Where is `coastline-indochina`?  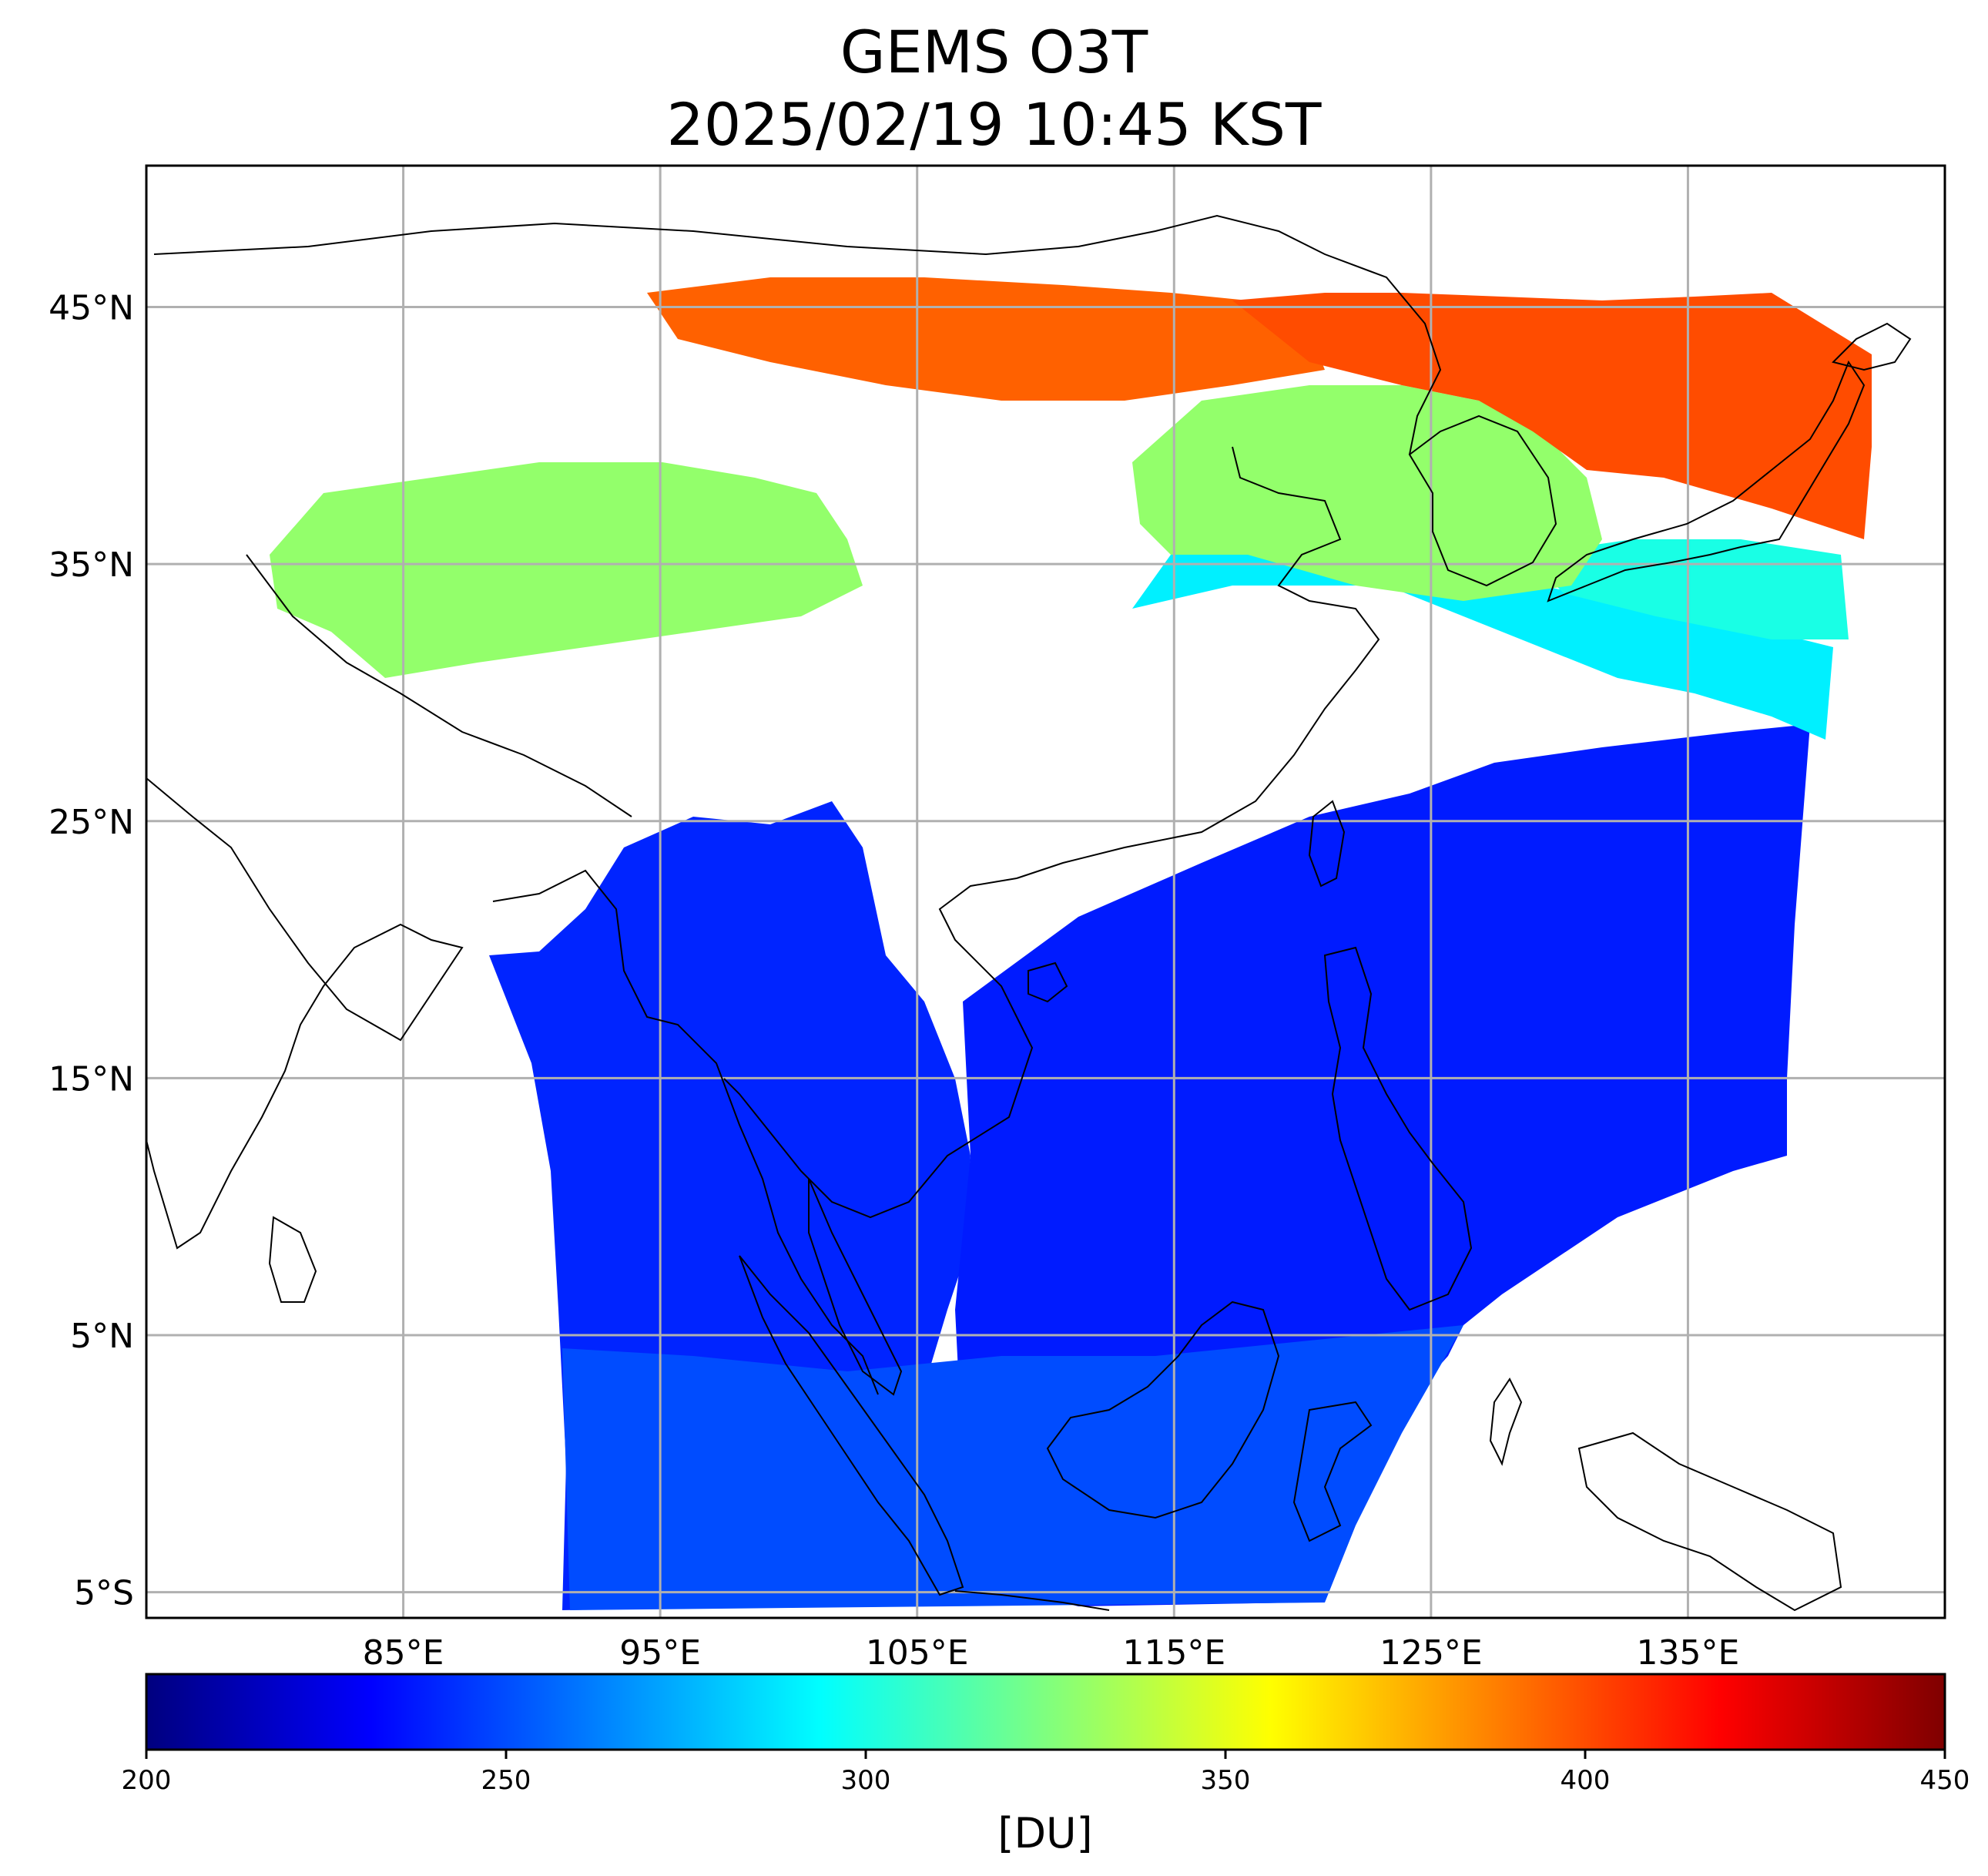
coastline-indochina is located at coordinates (763, 1132).